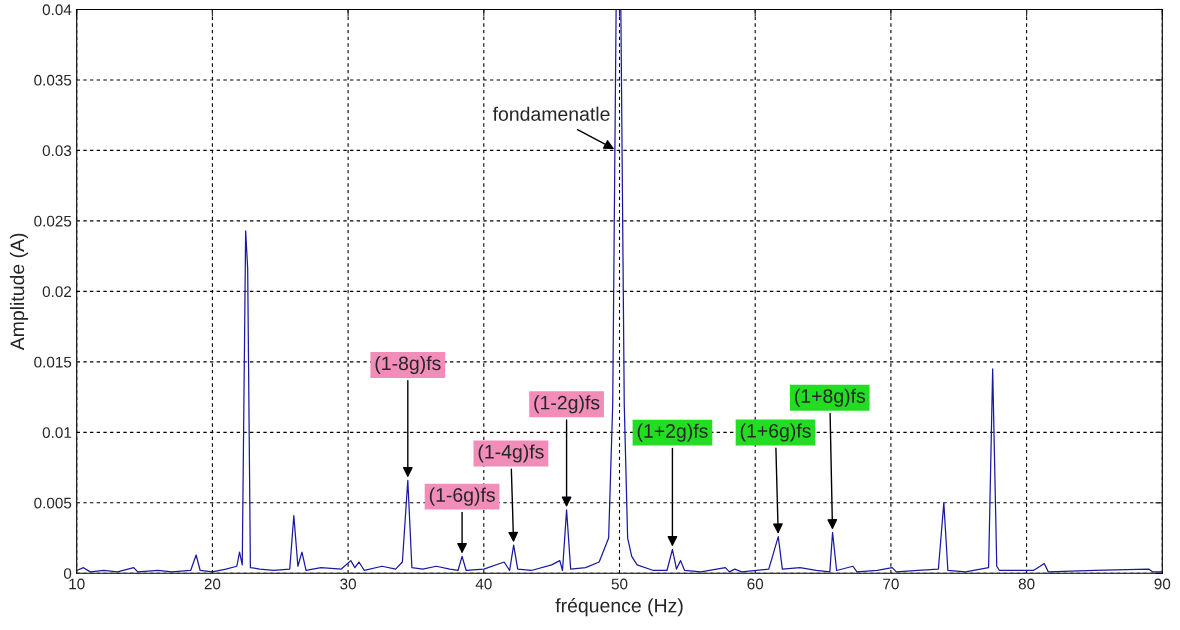 This screenshot has width=1180, height=630. What do you see at coordinates (755, 584) in the screenshot?
I see `x-tick-label: 60` at bounding box center [755, 584].